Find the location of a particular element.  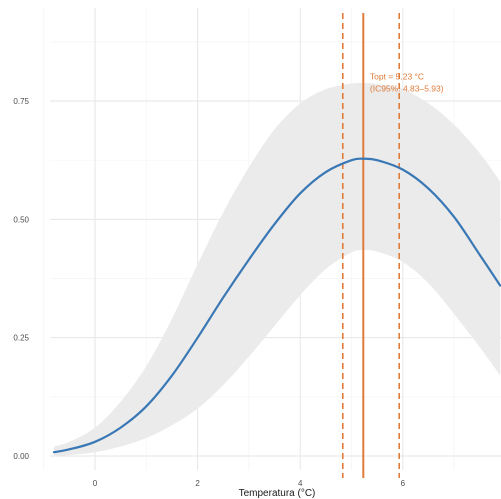

y-tick-label: 0.75 is located at coordinates (21, 101).